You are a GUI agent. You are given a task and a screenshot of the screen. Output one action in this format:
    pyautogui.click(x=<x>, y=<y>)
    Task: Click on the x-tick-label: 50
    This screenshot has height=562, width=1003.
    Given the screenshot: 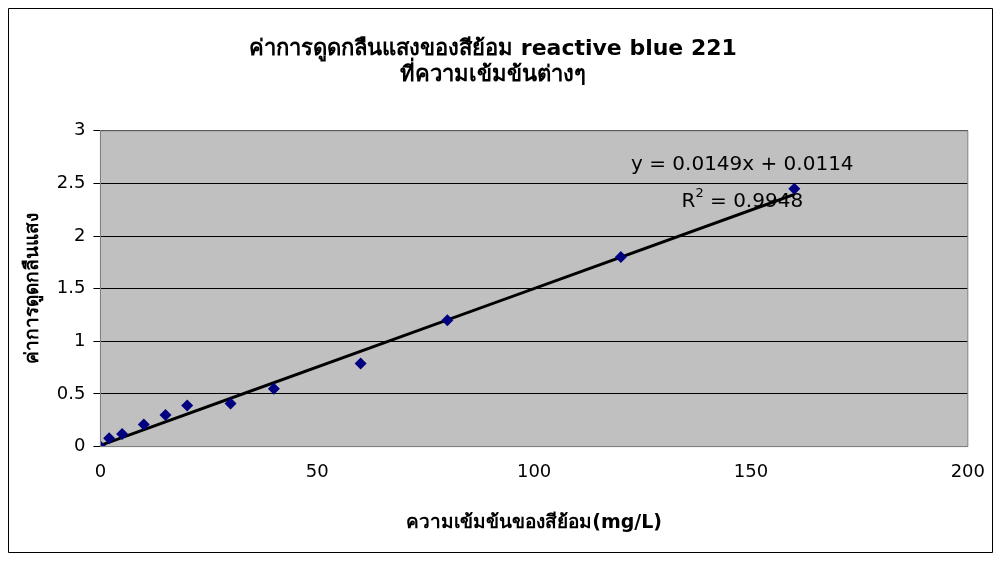 What is the action you would take?
    pyautogui.click(x=317, y=471)
    